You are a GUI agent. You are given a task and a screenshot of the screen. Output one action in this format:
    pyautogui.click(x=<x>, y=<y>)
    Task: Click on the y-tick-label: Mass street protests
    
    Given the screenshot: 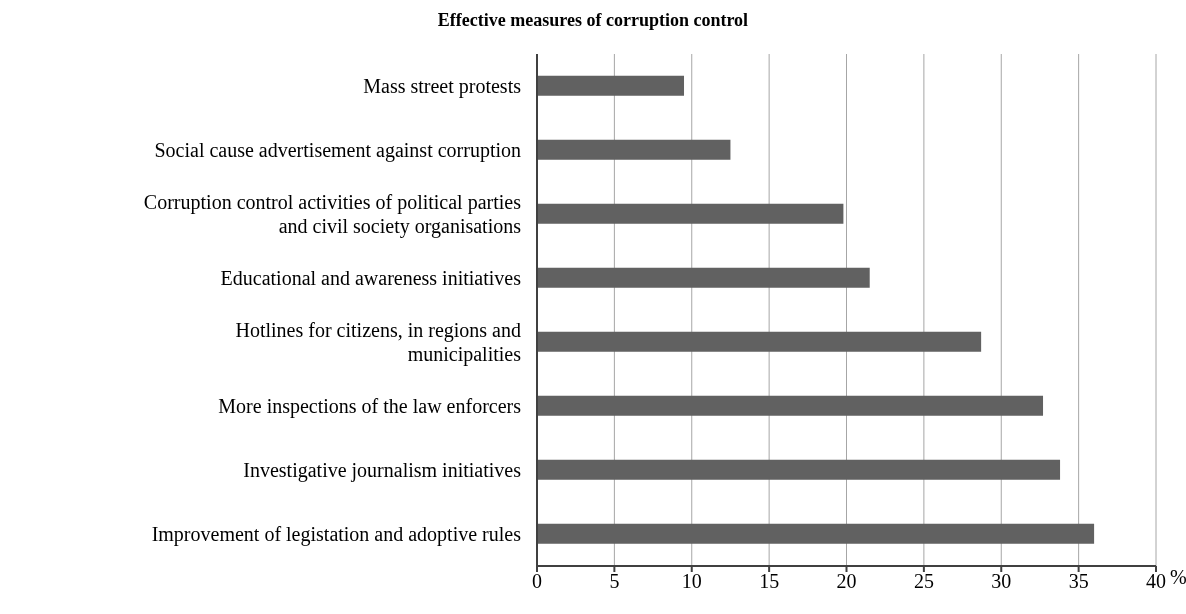 What is the action you would take?
    pyautogui.click(x=442, y=86)
    